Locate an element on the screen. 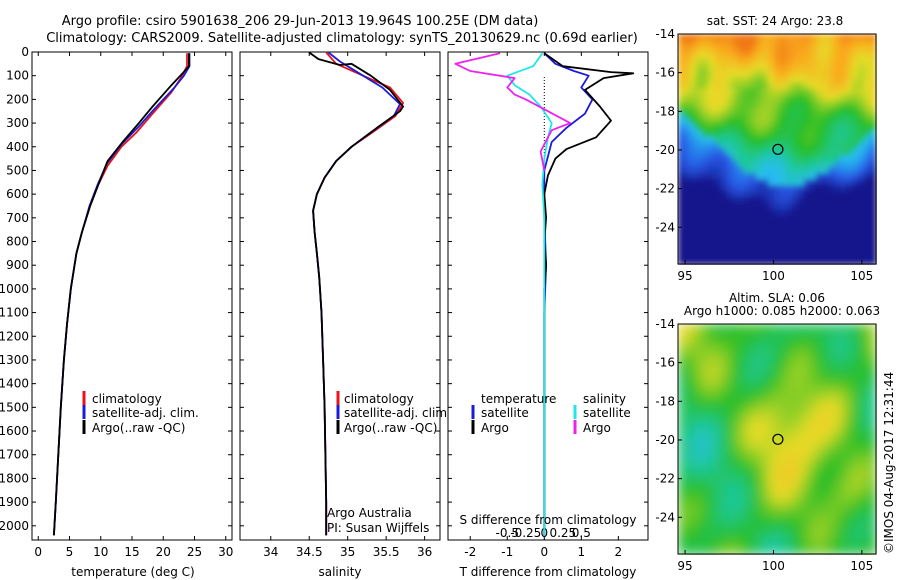 The height and width of the screenshot is (580, 900). sst-map-field is located at coordinates (777, 149).